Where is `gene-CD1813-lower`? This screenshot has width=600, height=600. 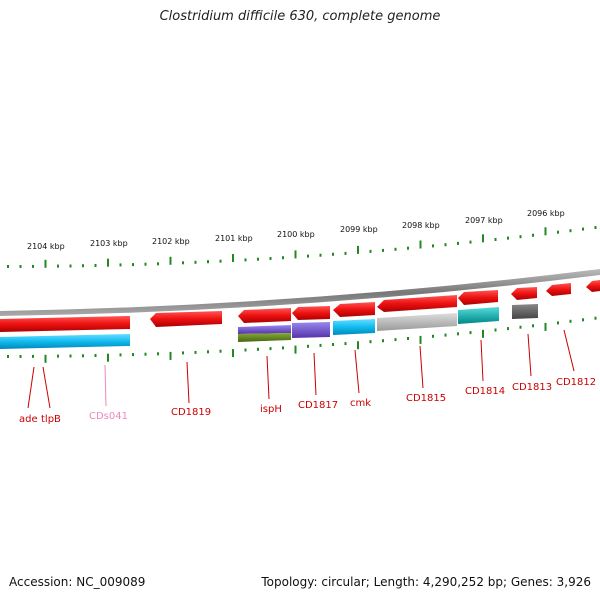 gene-CD1813-lower is located at coordinates (525, 311).